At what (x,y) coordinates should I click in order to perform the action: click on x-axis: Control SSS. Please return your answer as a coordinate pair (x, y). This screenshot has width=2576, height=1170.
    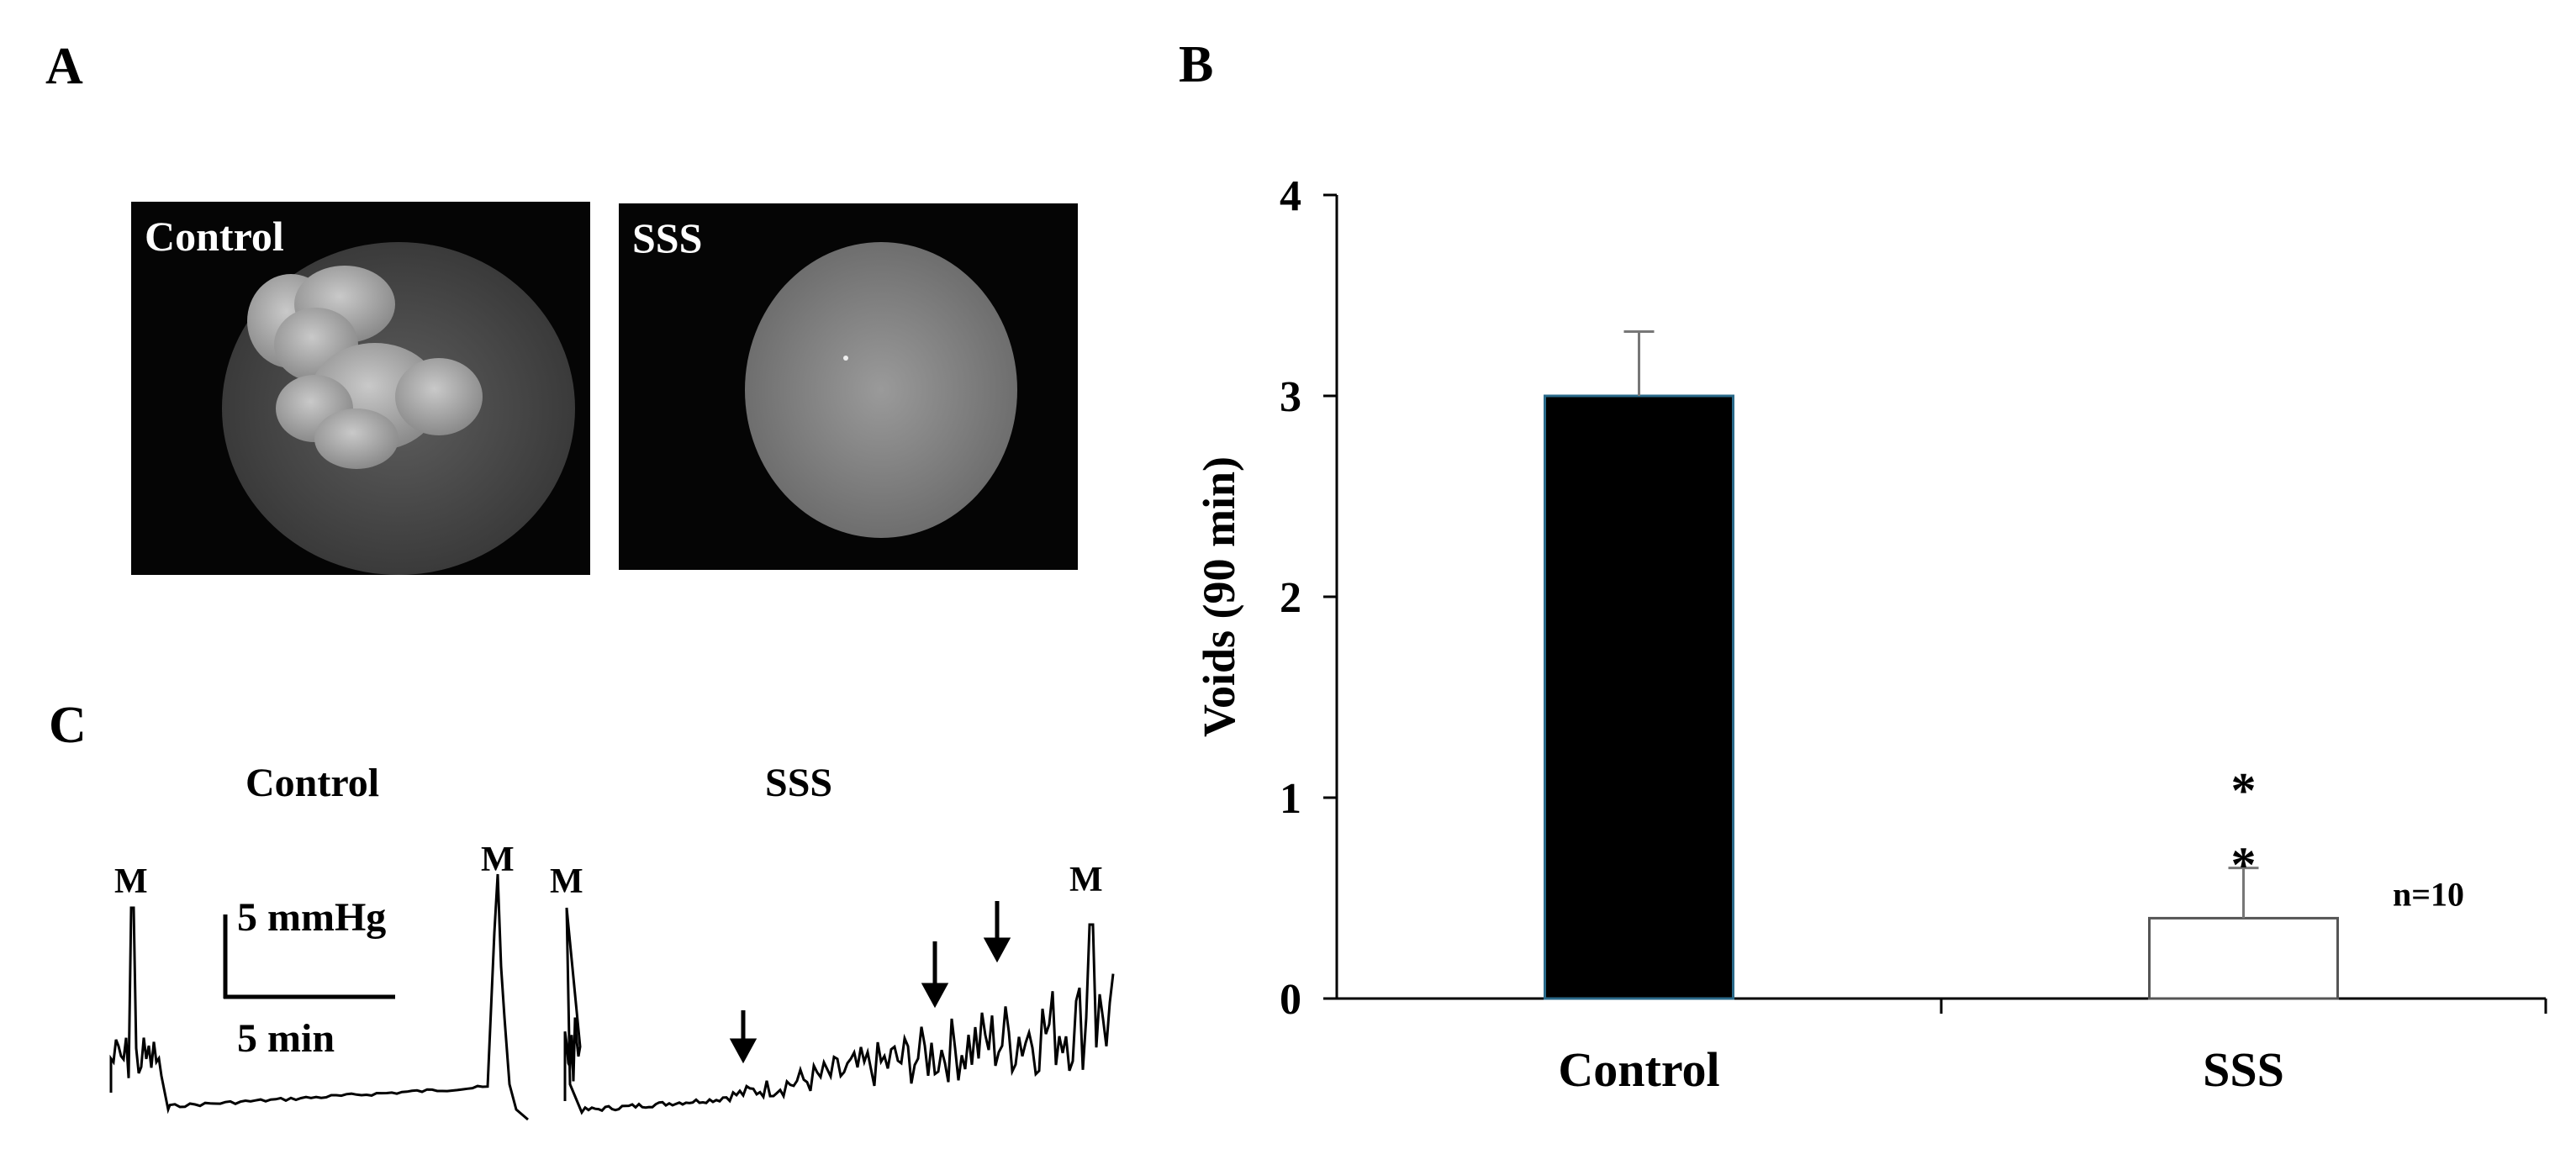
    Looking at the image, I should click on (1942, 1047).